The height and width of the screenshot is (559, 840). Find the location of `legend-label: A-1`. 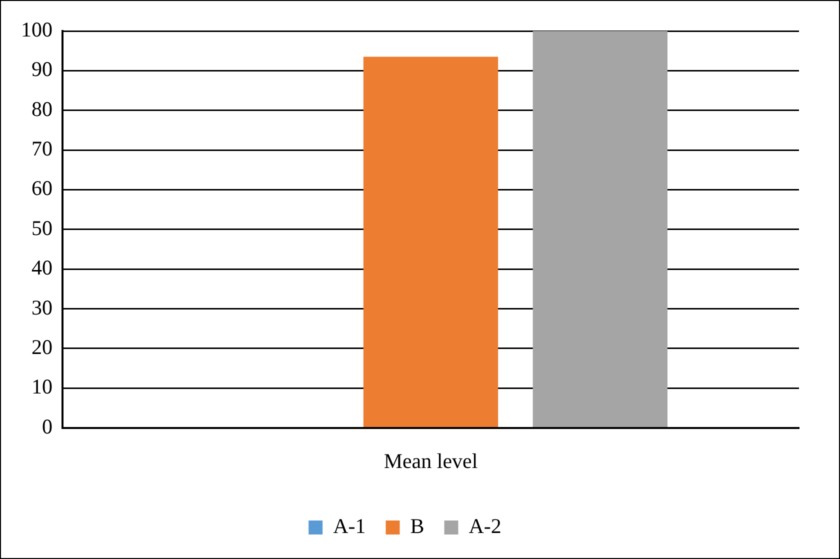

legend-label: A-1 is located at coordinates (349, 526).